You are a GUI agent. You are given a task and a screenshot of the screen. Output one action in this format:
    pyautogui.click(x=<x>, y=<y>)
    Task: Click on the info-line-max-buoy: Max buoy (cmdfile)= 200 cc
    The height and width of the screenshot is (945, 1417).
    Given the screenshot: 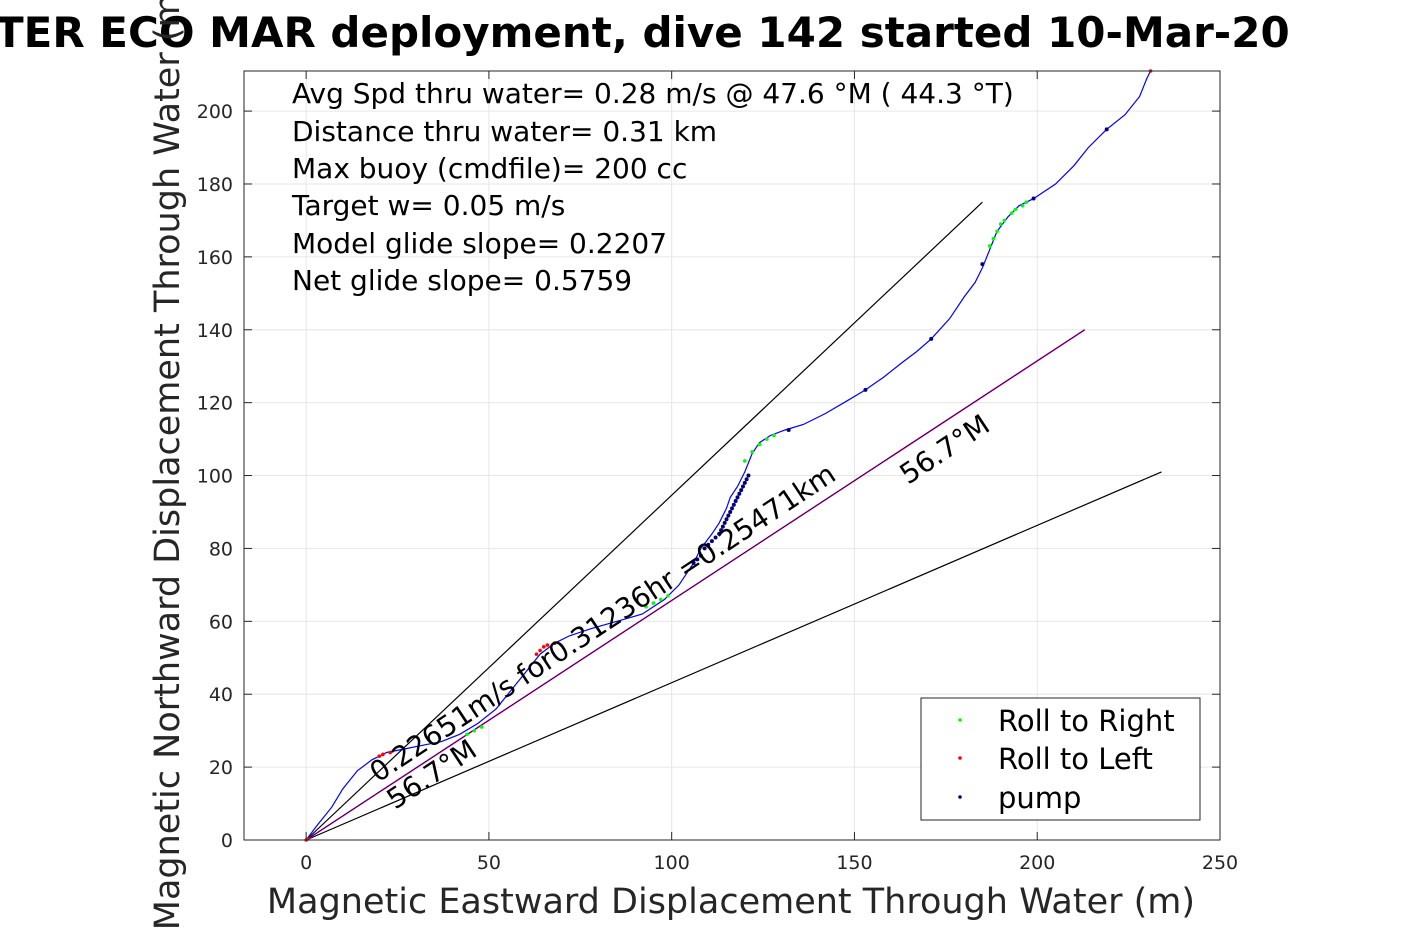 What is the action you would take?
    pyautogui.click(x=489, y=168)
    